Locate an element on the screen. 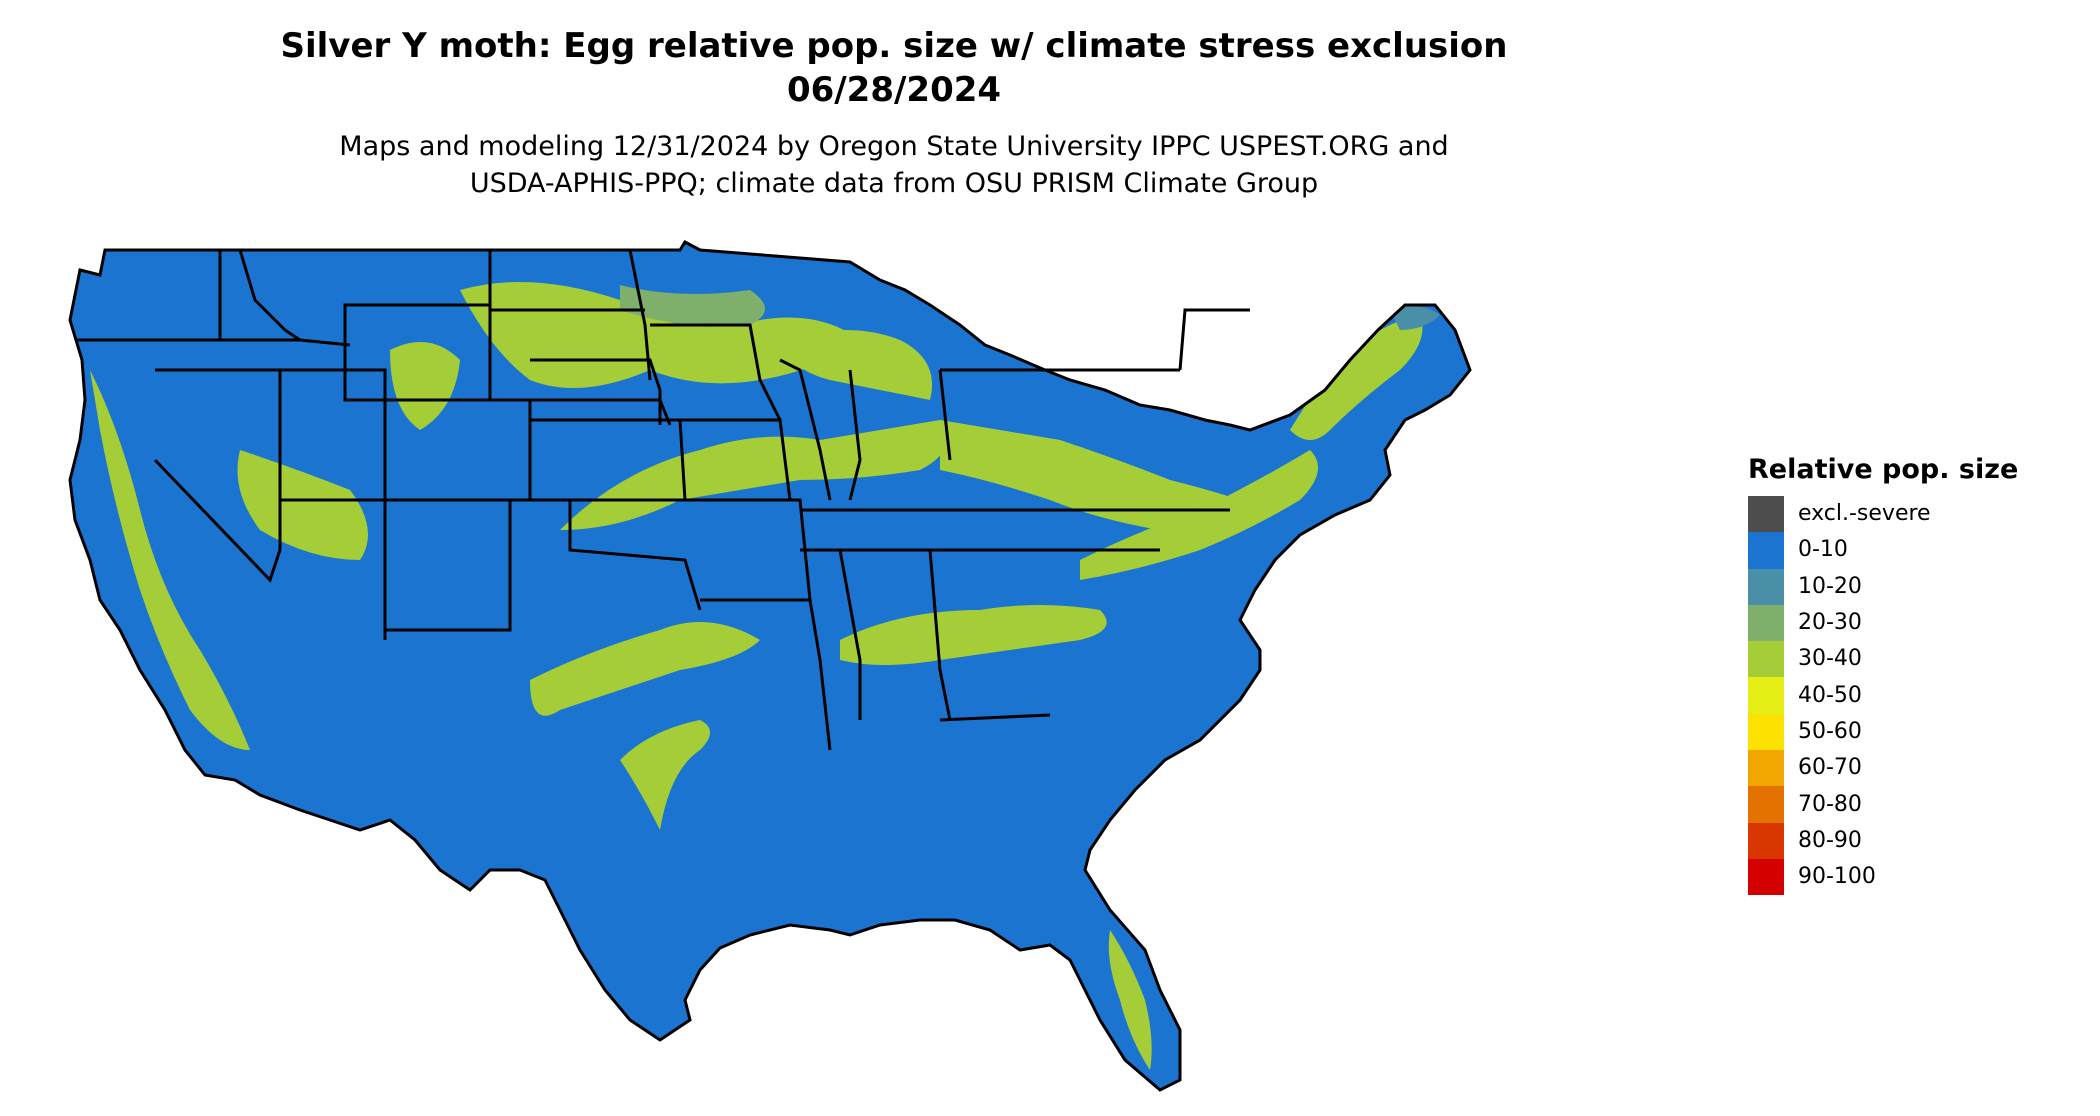  legend-label: 10-20 is located at coordinates (1830, 586).